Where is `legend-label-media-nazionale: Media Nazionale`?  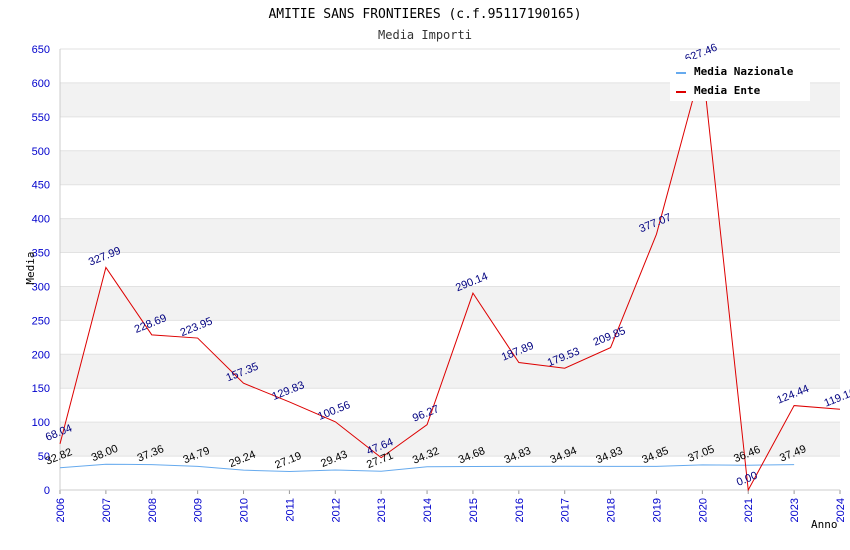
legend-label-media-nazionale: Media Nazionale is located at coordinates (744, 71).